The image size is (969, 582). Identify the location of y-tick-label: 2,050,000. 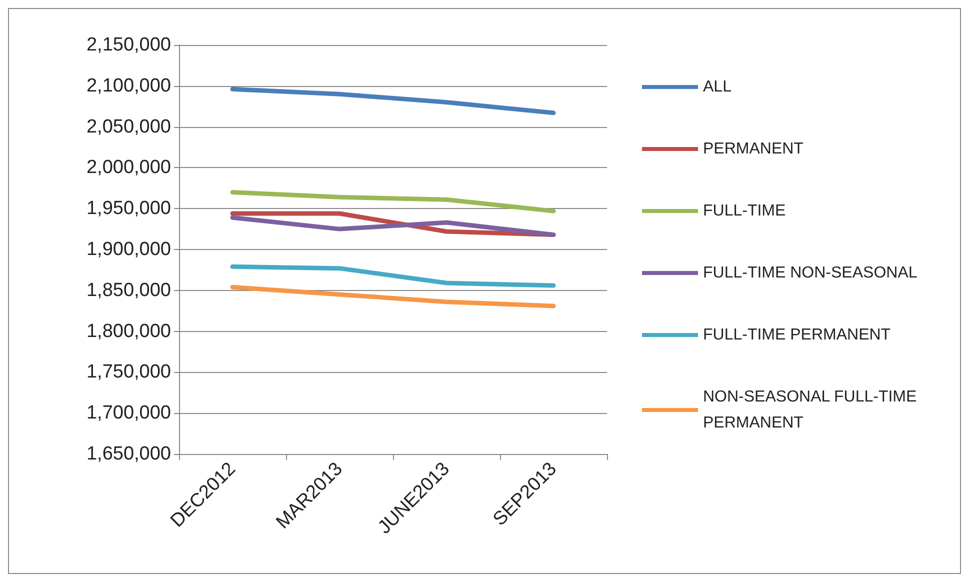
(128, 127).